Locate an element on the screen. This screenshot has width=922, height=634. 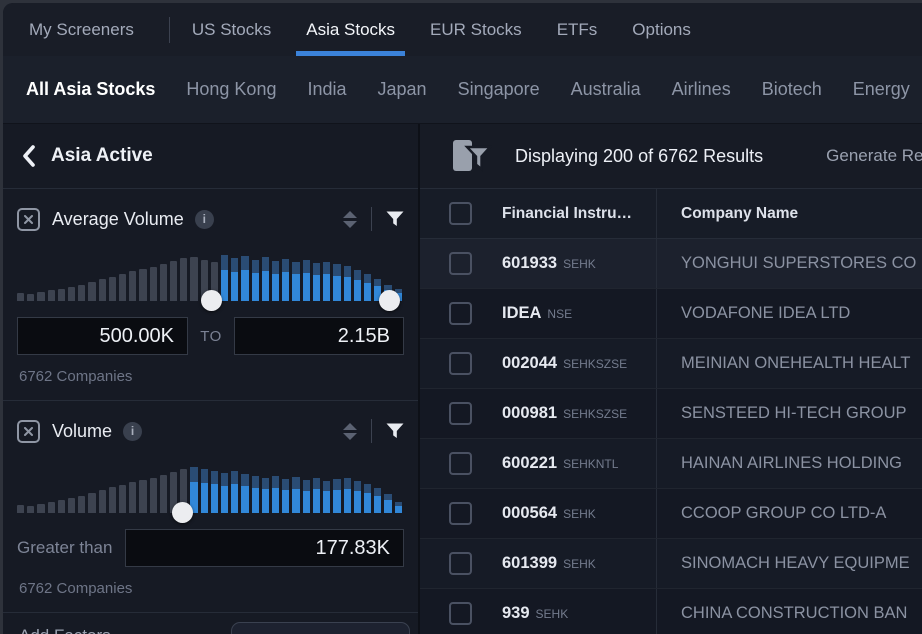
company-name: HAINAN AIRLINES HOLDING is located at coordinates (791, 463).